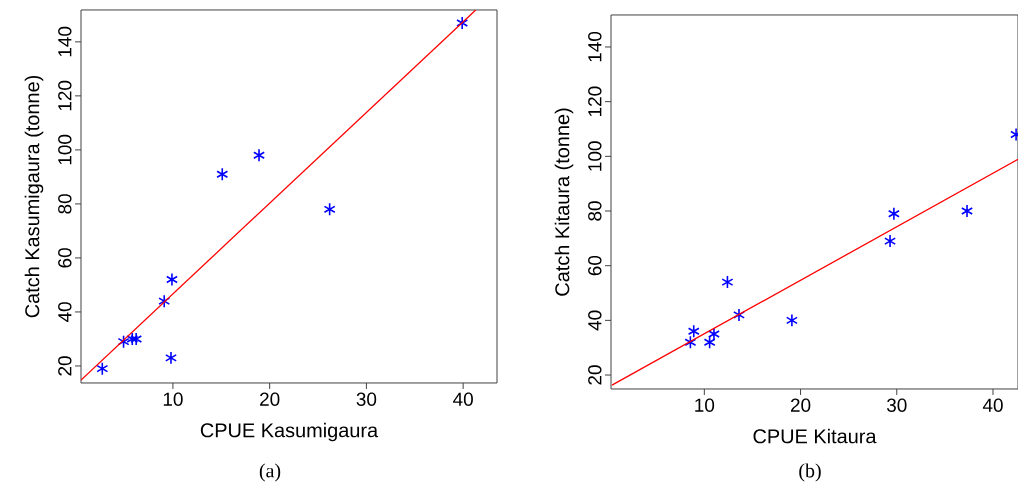 The image size is (1018, 499). I want to click on text: (a), so click(270, 472).